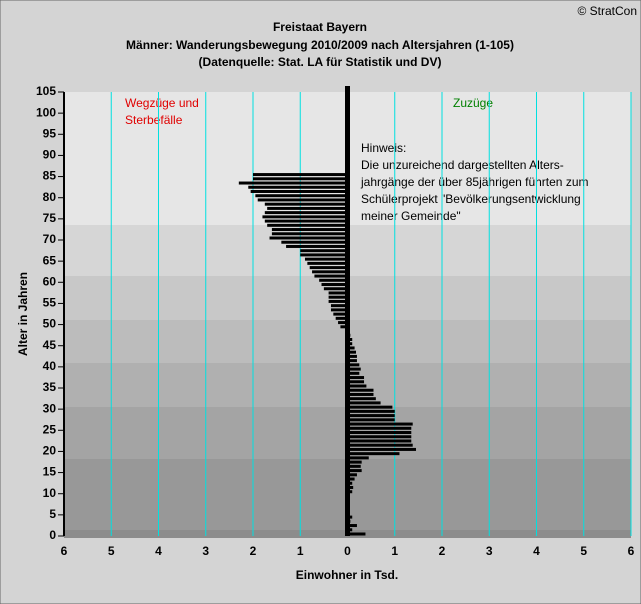  Describe the element at coordinates (52, 535) in the screenshot. I see `y-tick-label: 0` at that location.